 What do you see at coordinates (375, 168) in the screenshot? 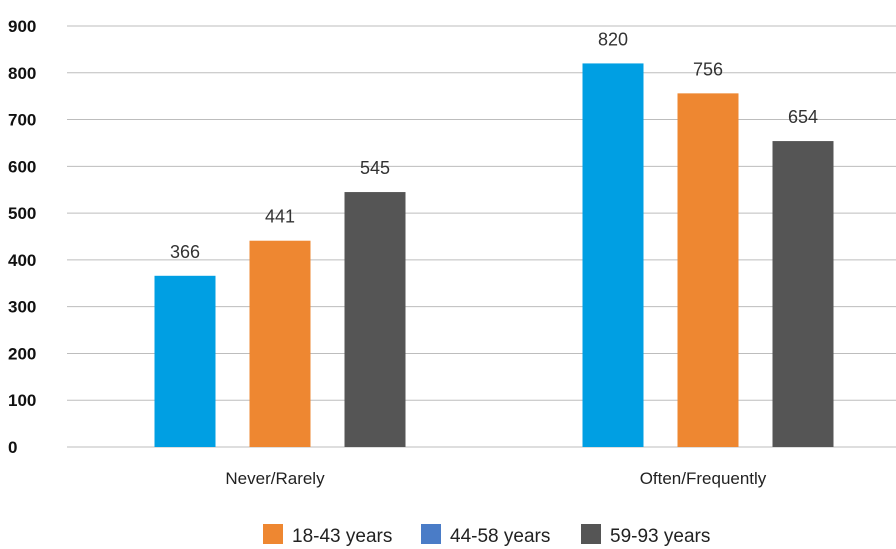
I see `data-label: 545` at bounding box center [375, 168].